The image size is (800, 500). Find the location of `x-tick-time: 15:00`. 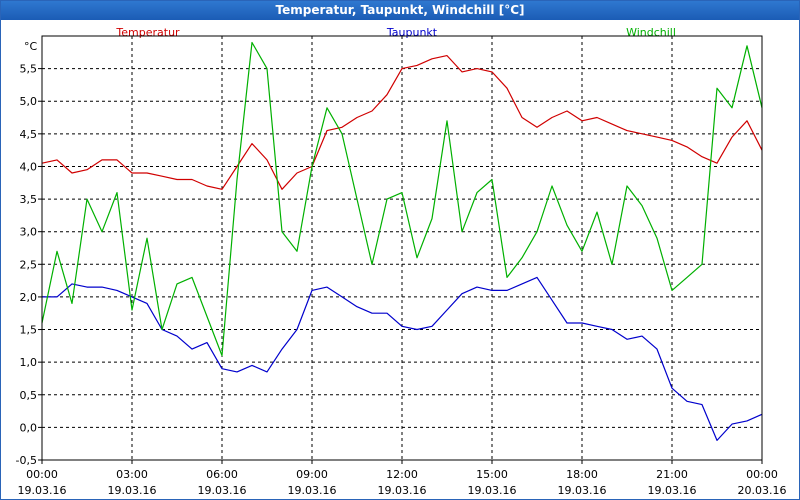

x-tick-time: 15:00 is located at coordinates (492, 474).